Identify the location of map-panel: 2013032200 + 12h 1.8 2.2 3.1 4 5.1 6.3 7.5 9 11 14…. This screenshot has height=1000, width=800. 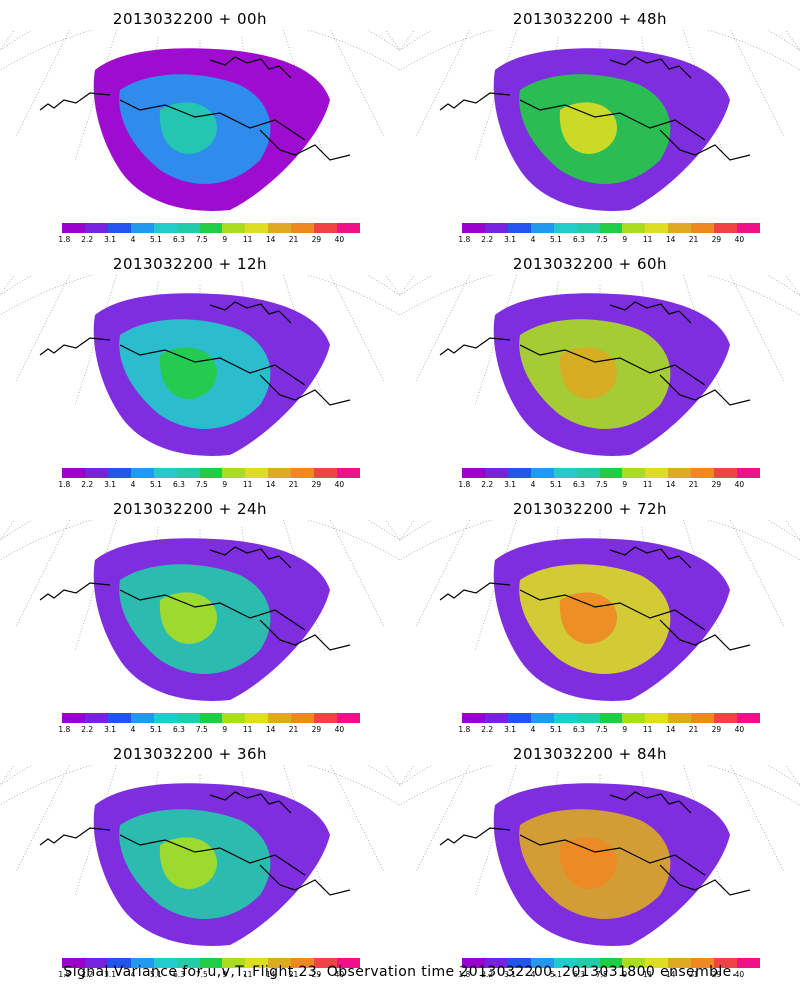
(200, 367).